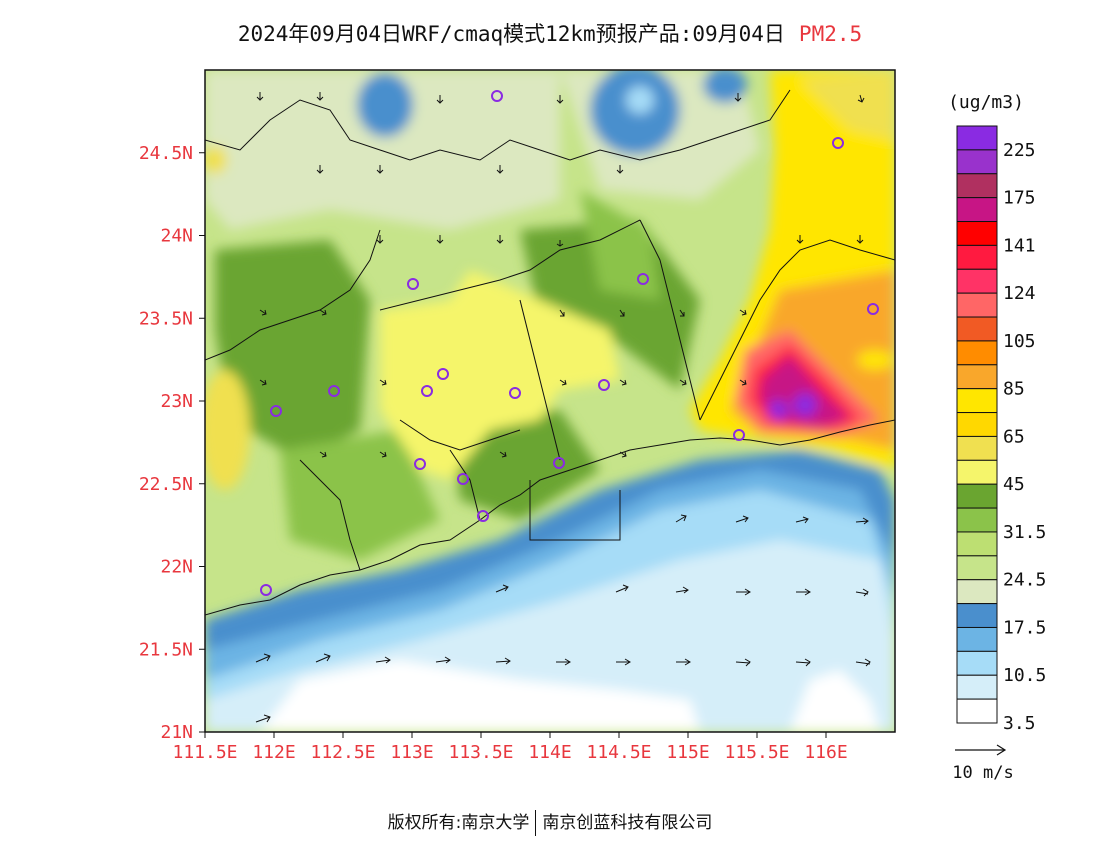 The width and height of the screenshot is (1100, 850). Describe the element at coordinates (981, 750) in the screenshot. I see `wind-scale-arrow-icon` at that location.